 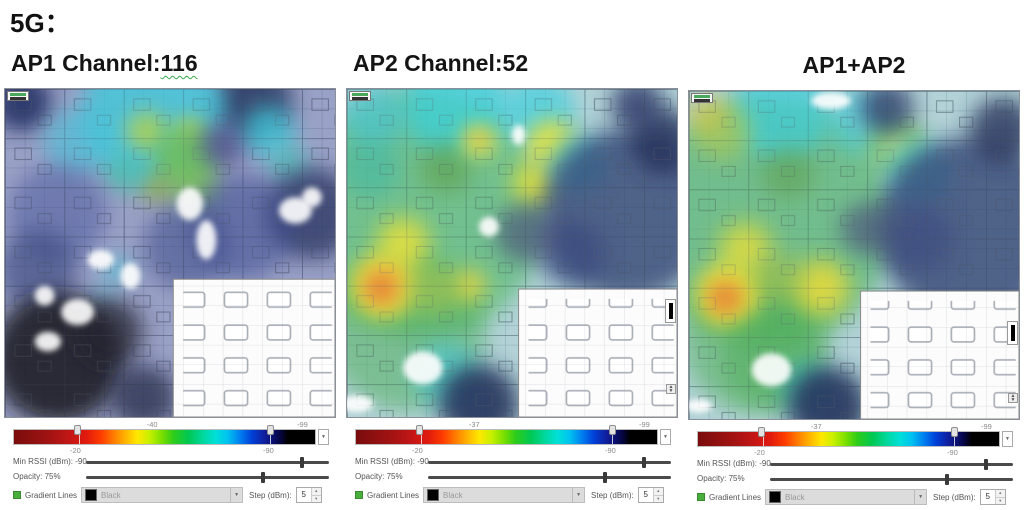 What do you see at coordinates (111, 495) in the screenshot?
I see `line-color-value: Black` at bounding box center [111, 495].